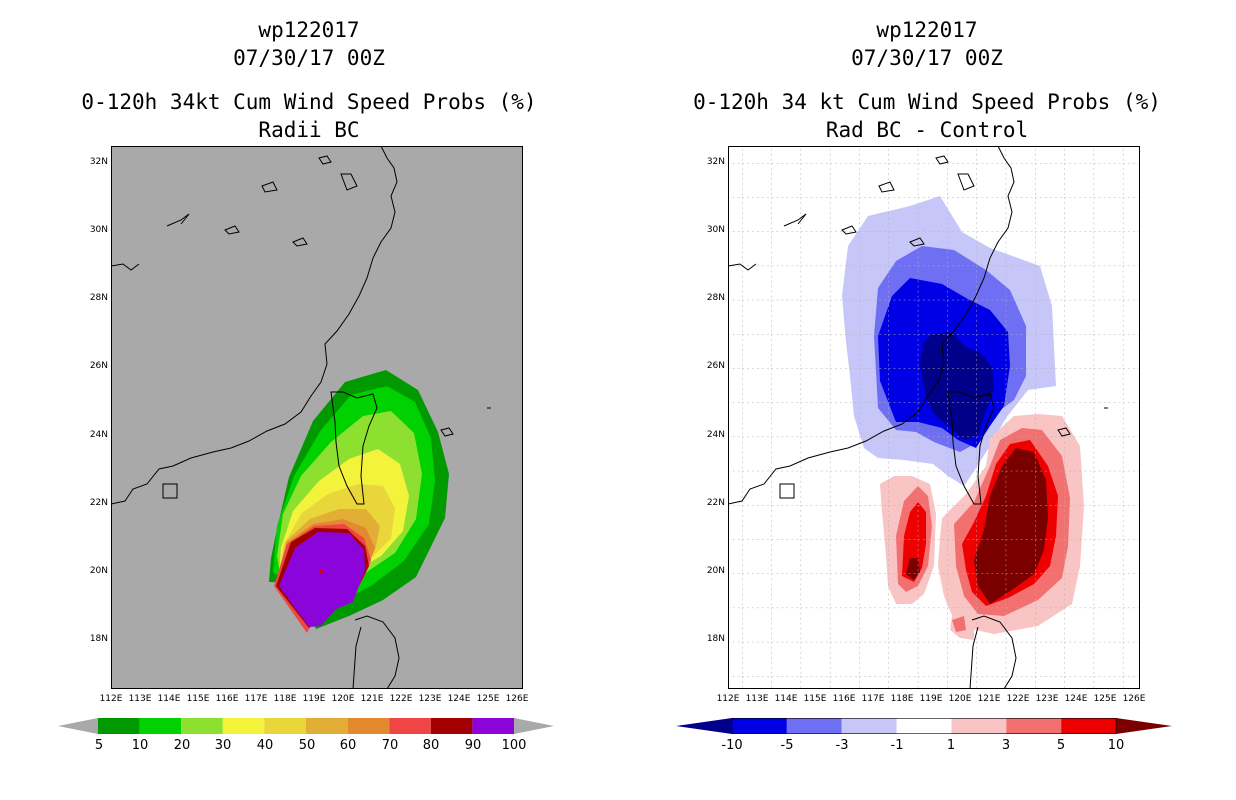 The image size is (1236, 800). Describe the element at coordinates (431, 745) in the screenshot. I see `left-colorbar-label: 80` at that location.